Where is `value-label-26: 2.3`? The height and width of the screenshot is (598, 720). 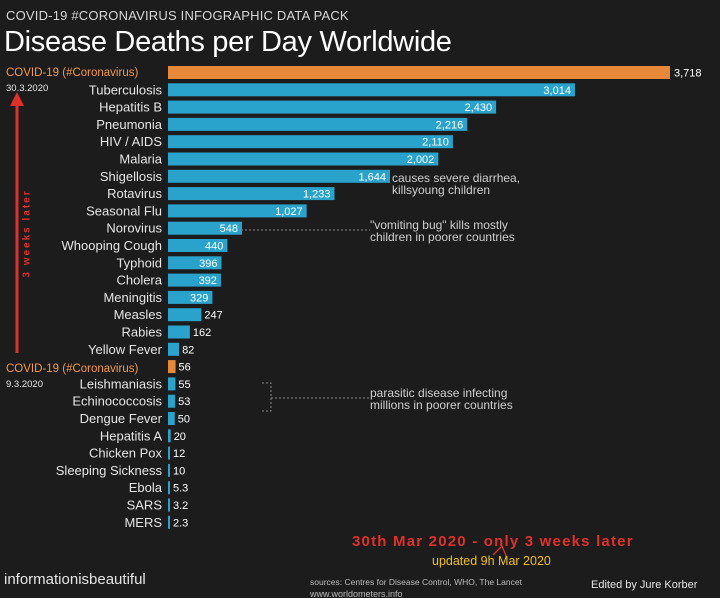 value-label-26: 2.3 is located at coordinates (180, 523).